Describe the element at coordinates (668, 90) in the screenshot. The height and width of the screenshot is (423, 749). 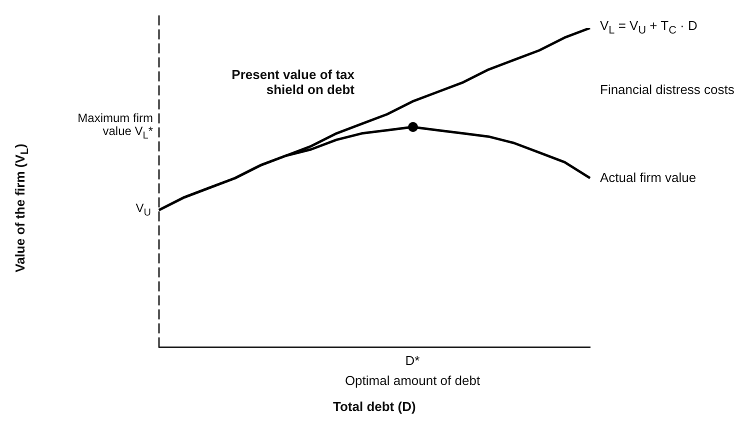
I see `text: Financial distress costs` at that location.